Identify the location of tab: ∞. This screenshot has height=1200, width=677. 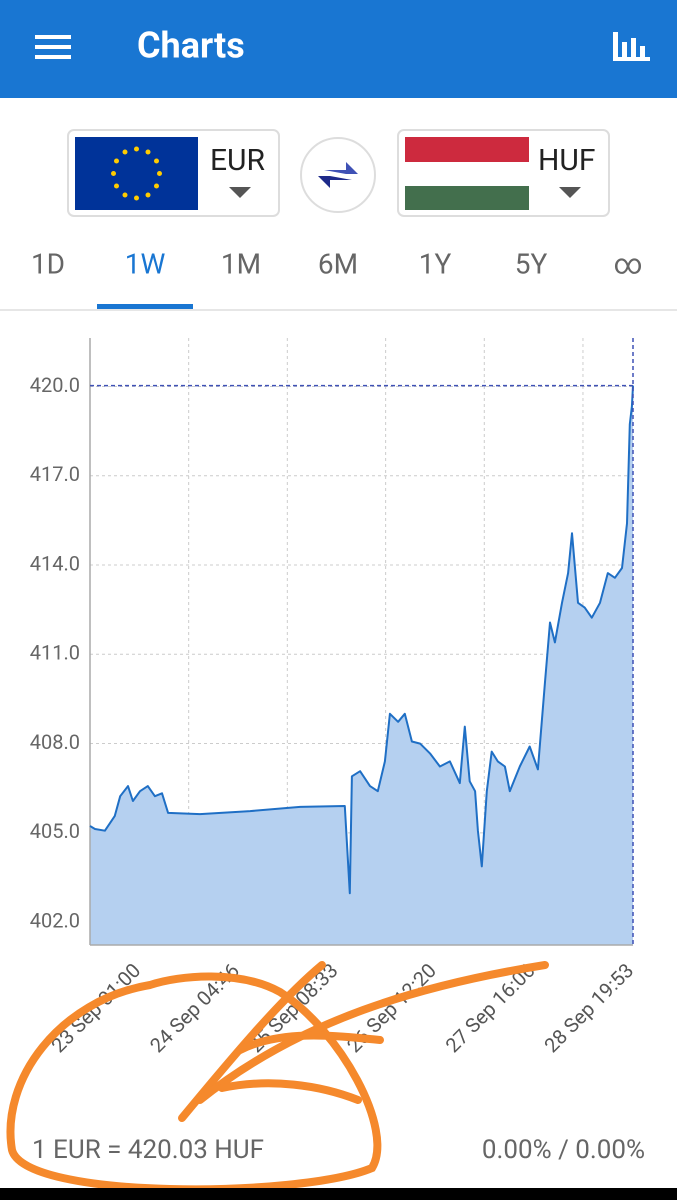
(628, 263).